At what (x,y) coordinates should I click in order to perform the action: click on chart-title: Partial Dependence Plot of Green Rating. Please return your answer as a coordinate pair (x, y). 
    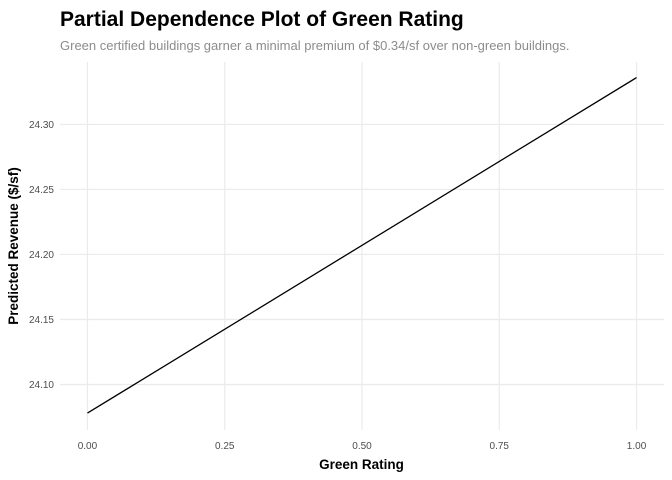
    Looking at the image, I should click on (262, 19).